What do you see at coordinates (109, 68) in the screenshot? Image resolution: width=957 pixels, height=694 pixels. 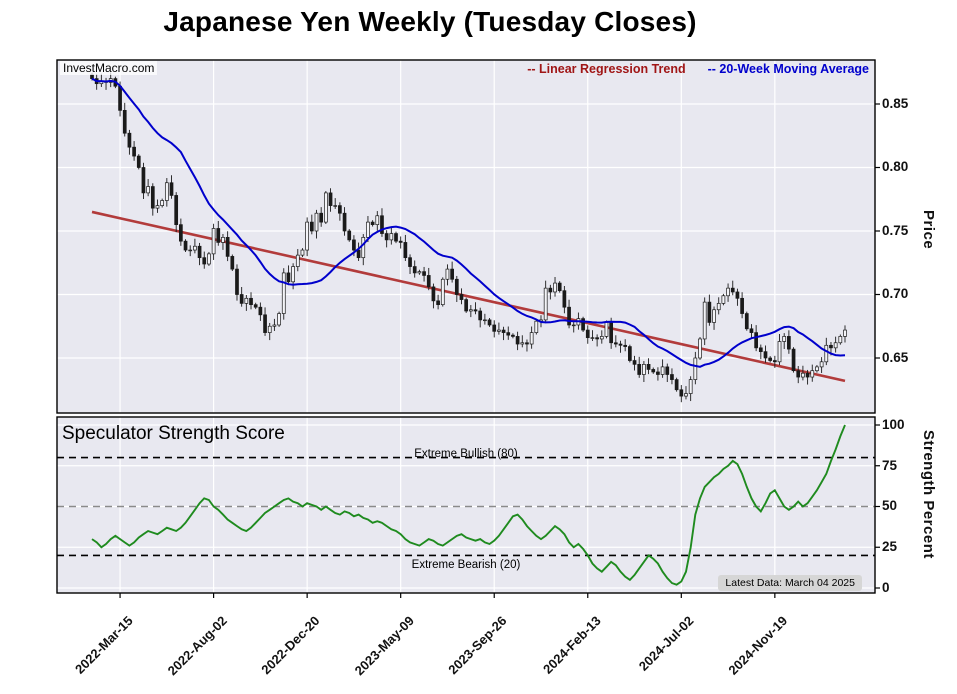 I see `watermark-investmacro: InvestMacro.com` at bounding box center [109, 68].